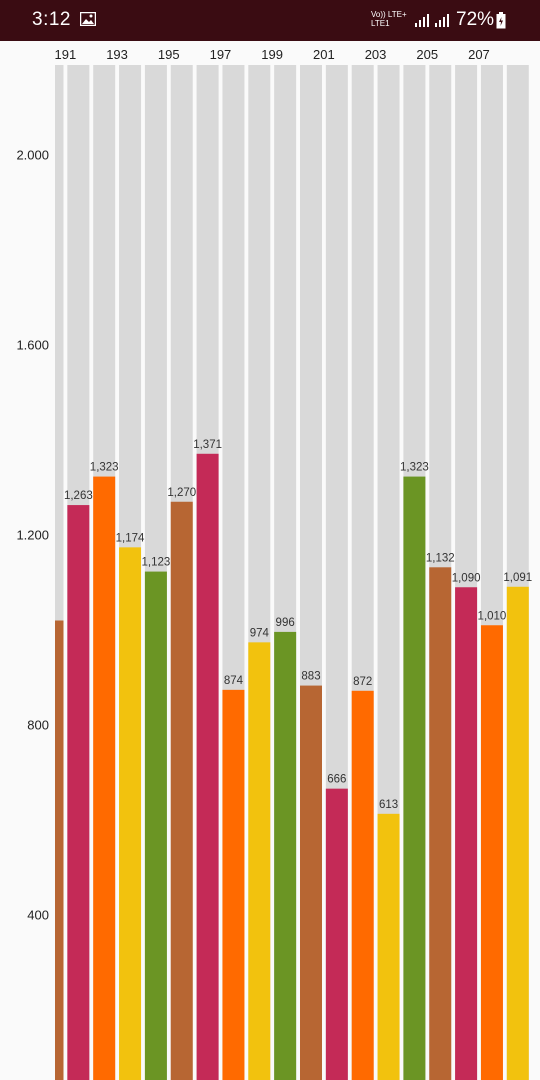  I want to click on x-tick-label: 207, so click(479, 54).